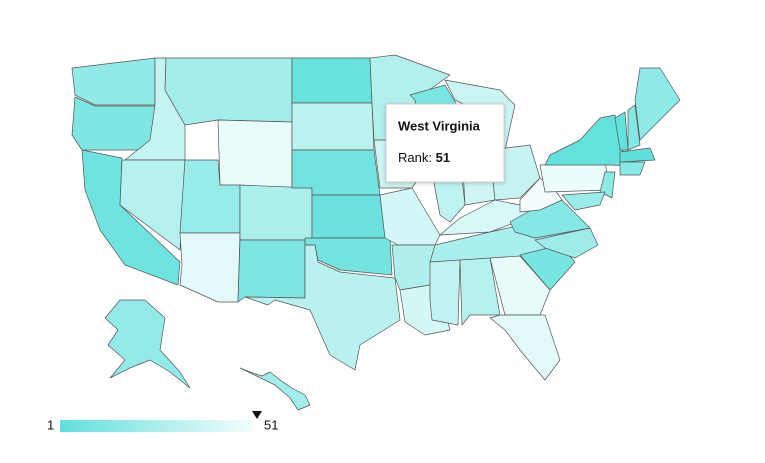  What do you see at coordinates (156, 426) in the screenshot?
I see `color-scale` at bounding box center [156, 426].